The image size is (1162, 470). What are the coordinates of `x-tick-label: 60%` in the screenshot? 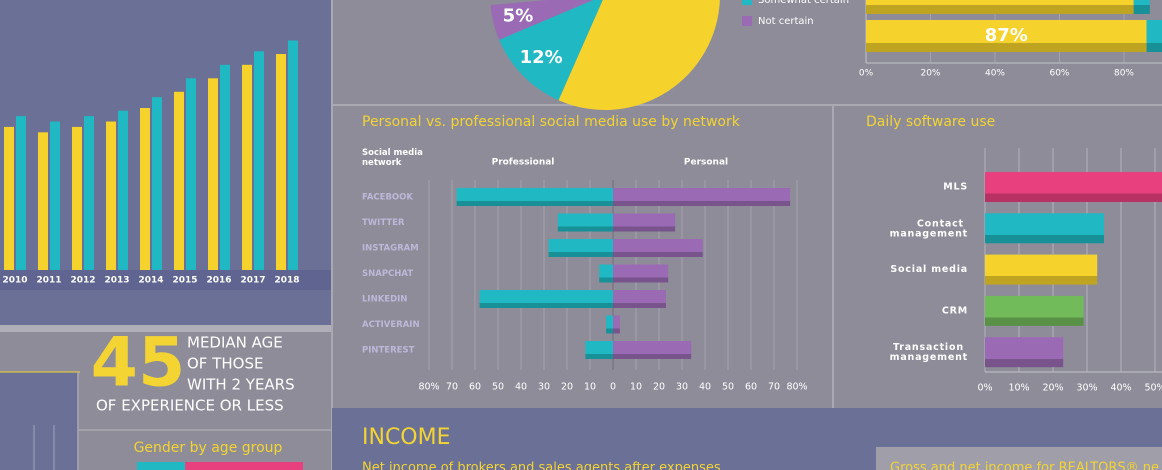 It's located at (1059, 74).